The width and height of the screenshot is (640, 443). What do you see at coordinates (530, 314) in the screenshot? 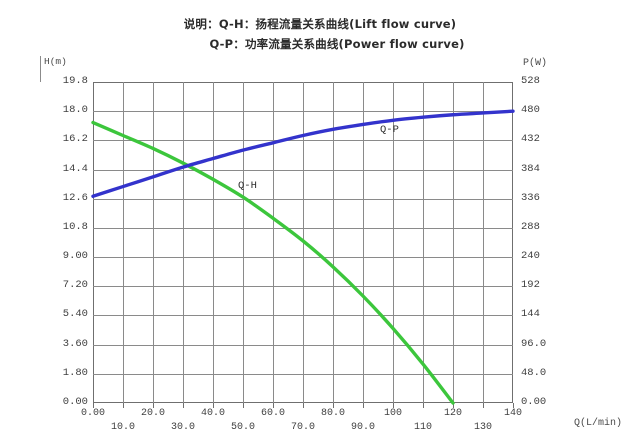
I see `y-right-tick-label: 144` at bounding box center [530, 314].